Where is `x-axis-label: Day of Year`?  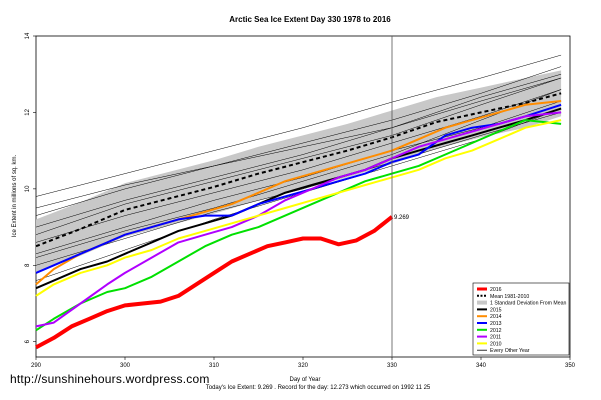
x-axis-label: Day of Year is located at coordinates (304, 380).